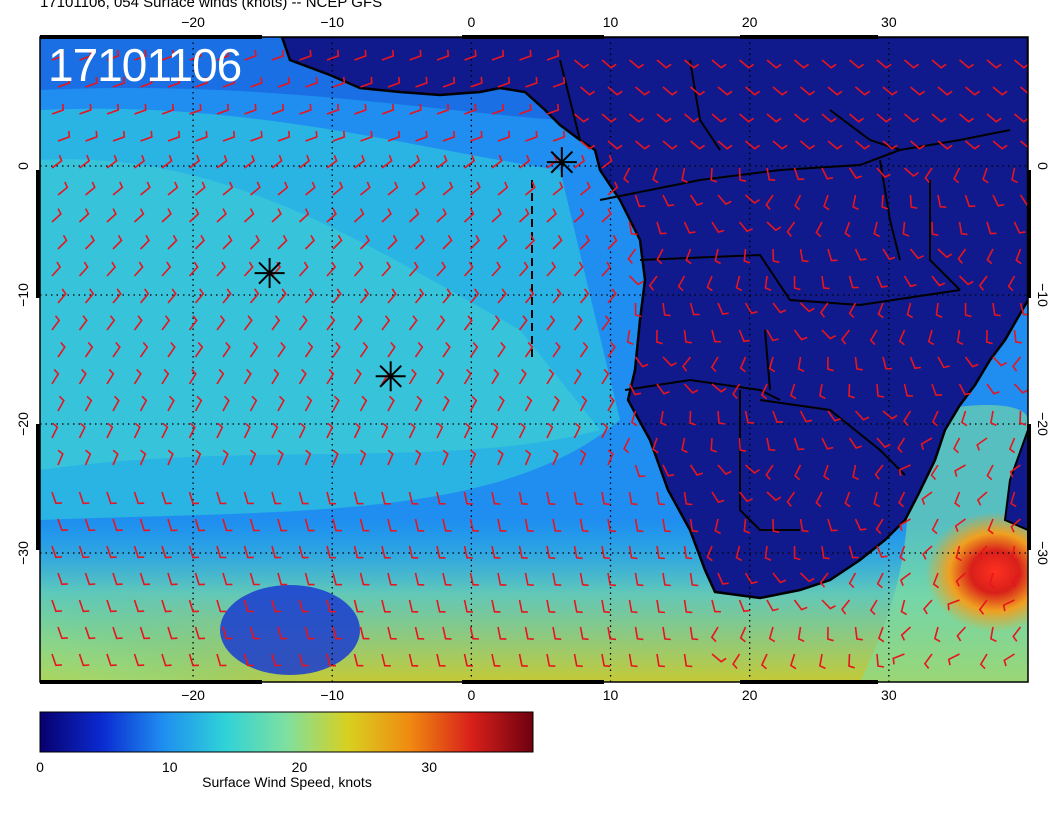 Image resolution: width=1056 pixels, height=816 pixels. Describe the element at coordinates (286, 732) in the screenshot. I see `colorbar` at that location.